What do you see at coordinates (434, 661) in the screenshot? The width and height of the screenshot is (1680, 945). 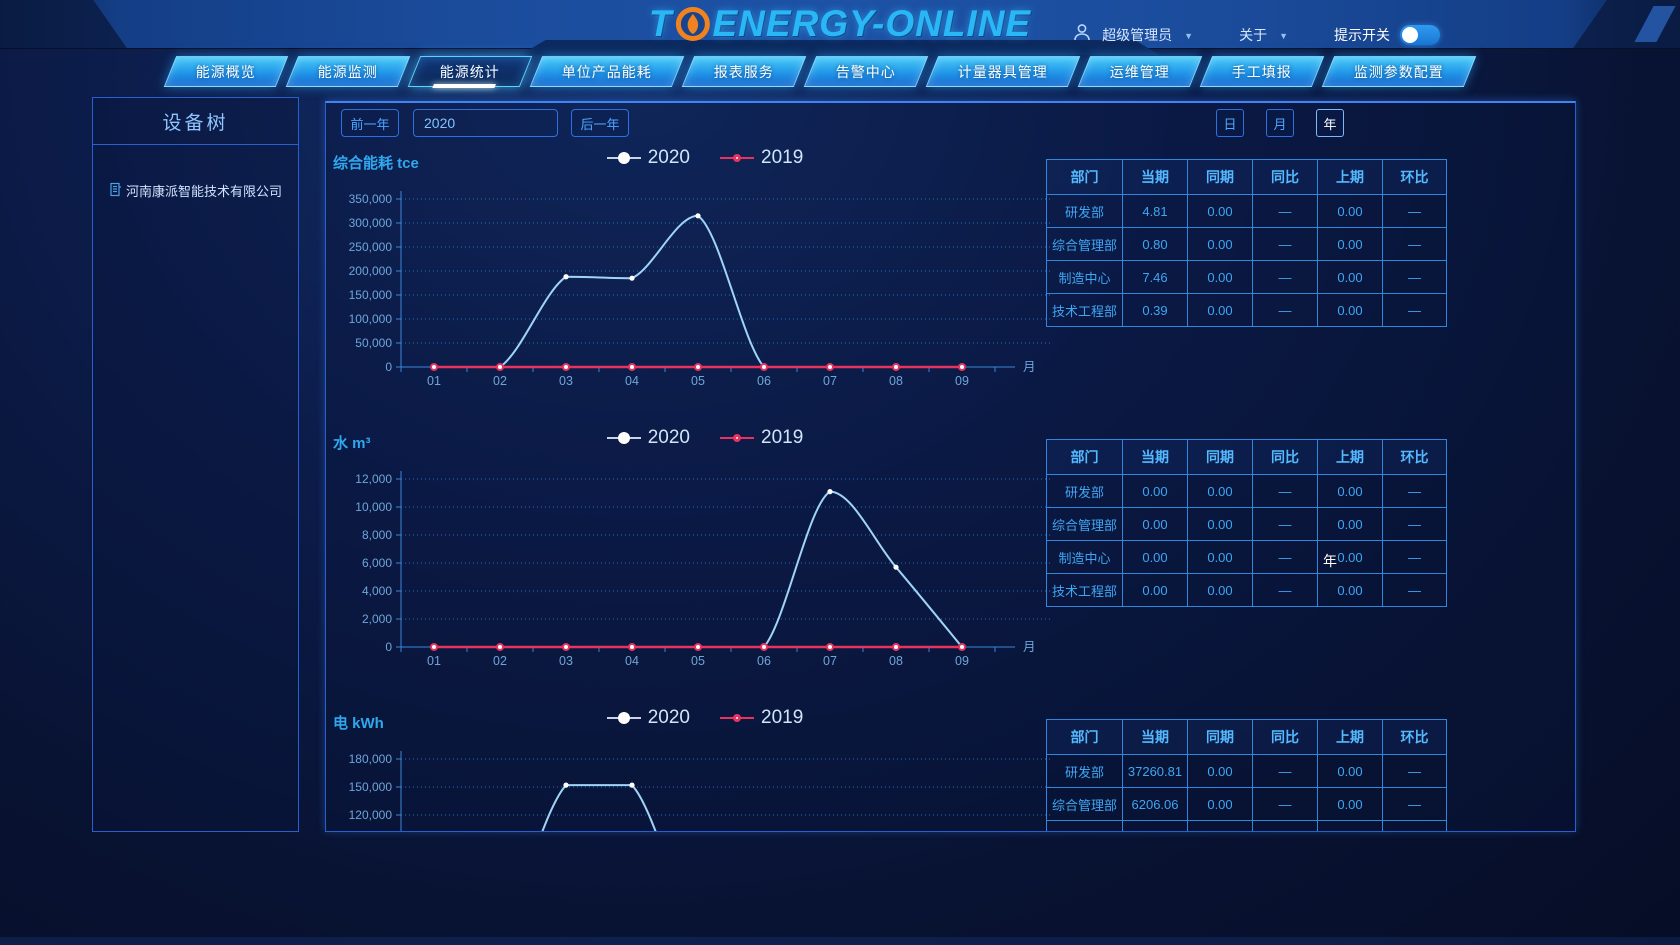 I see `svg-text: 01` at bounding box center [434, 661].